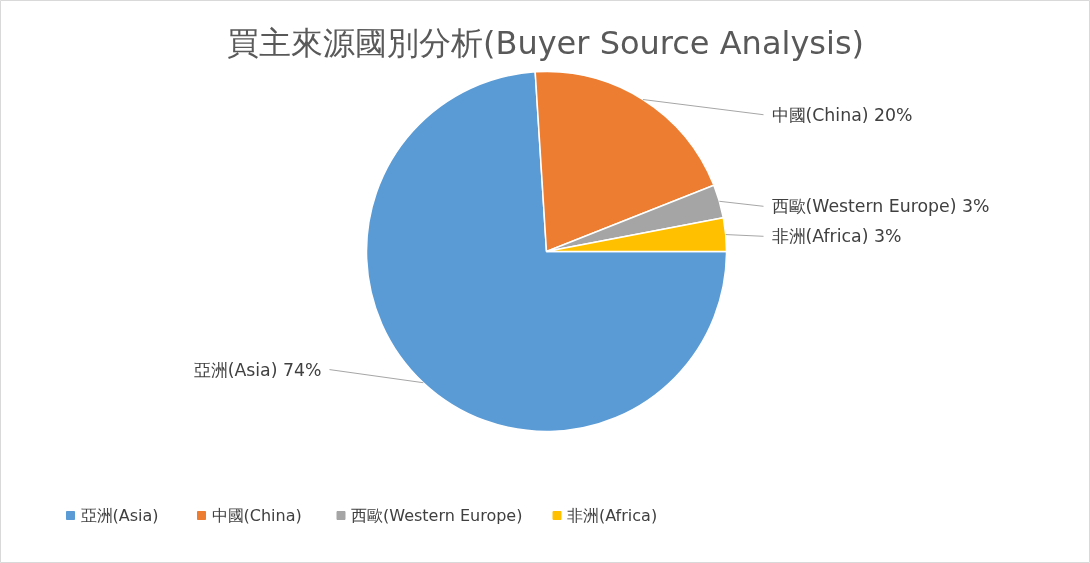 The image size is (1090, 563). What do you see at coordinates (119, 515) in the screenshot?
I see `legend-label: 亞洲(Asia)` at bounding box center [119, 515].